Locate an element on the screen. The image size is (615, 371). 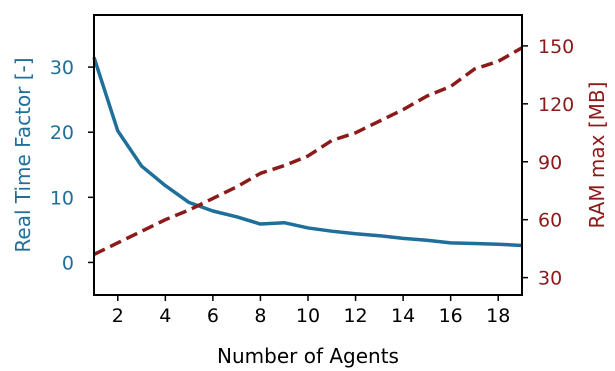
x-tick-label: 10 is located at coordinates (308, 316).